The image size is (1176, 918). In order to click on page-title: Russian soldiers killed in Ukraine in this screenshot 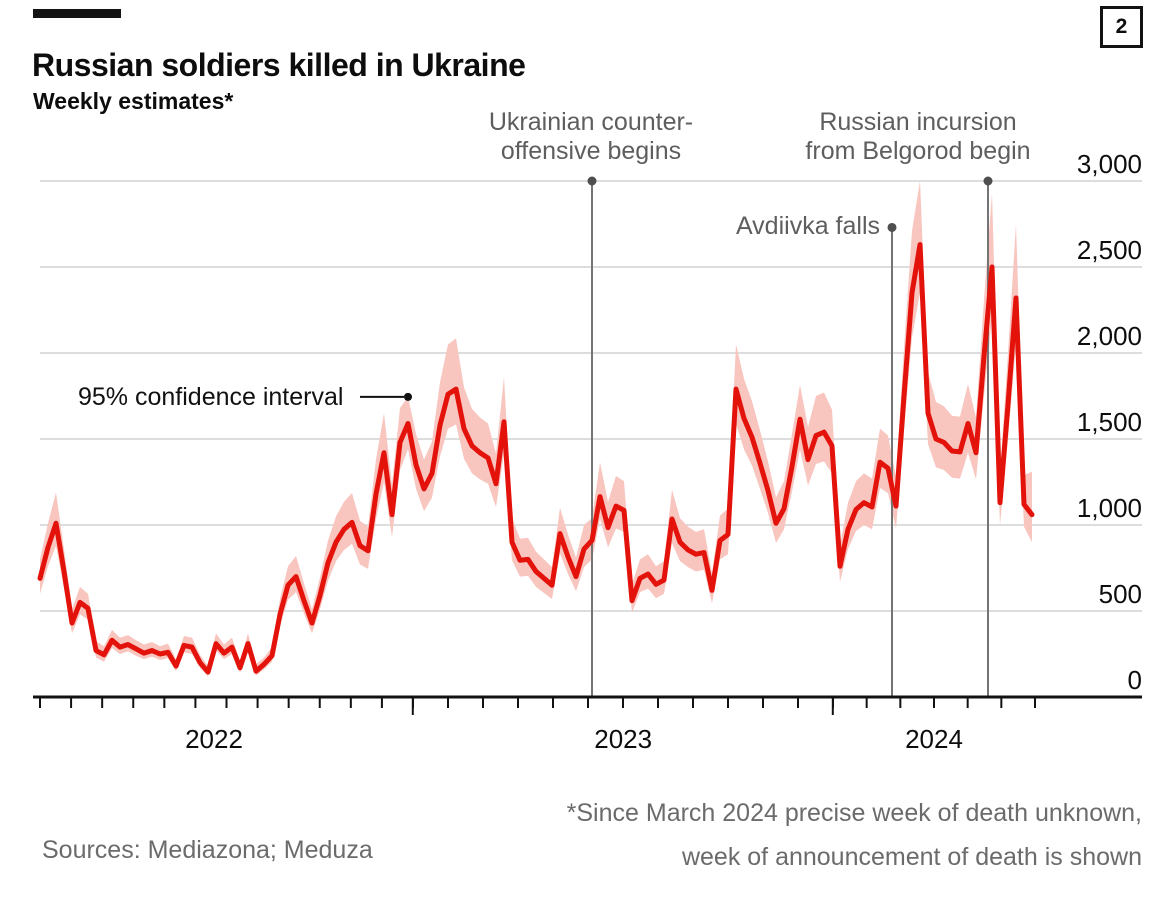, I will do `click(279, 65)`.